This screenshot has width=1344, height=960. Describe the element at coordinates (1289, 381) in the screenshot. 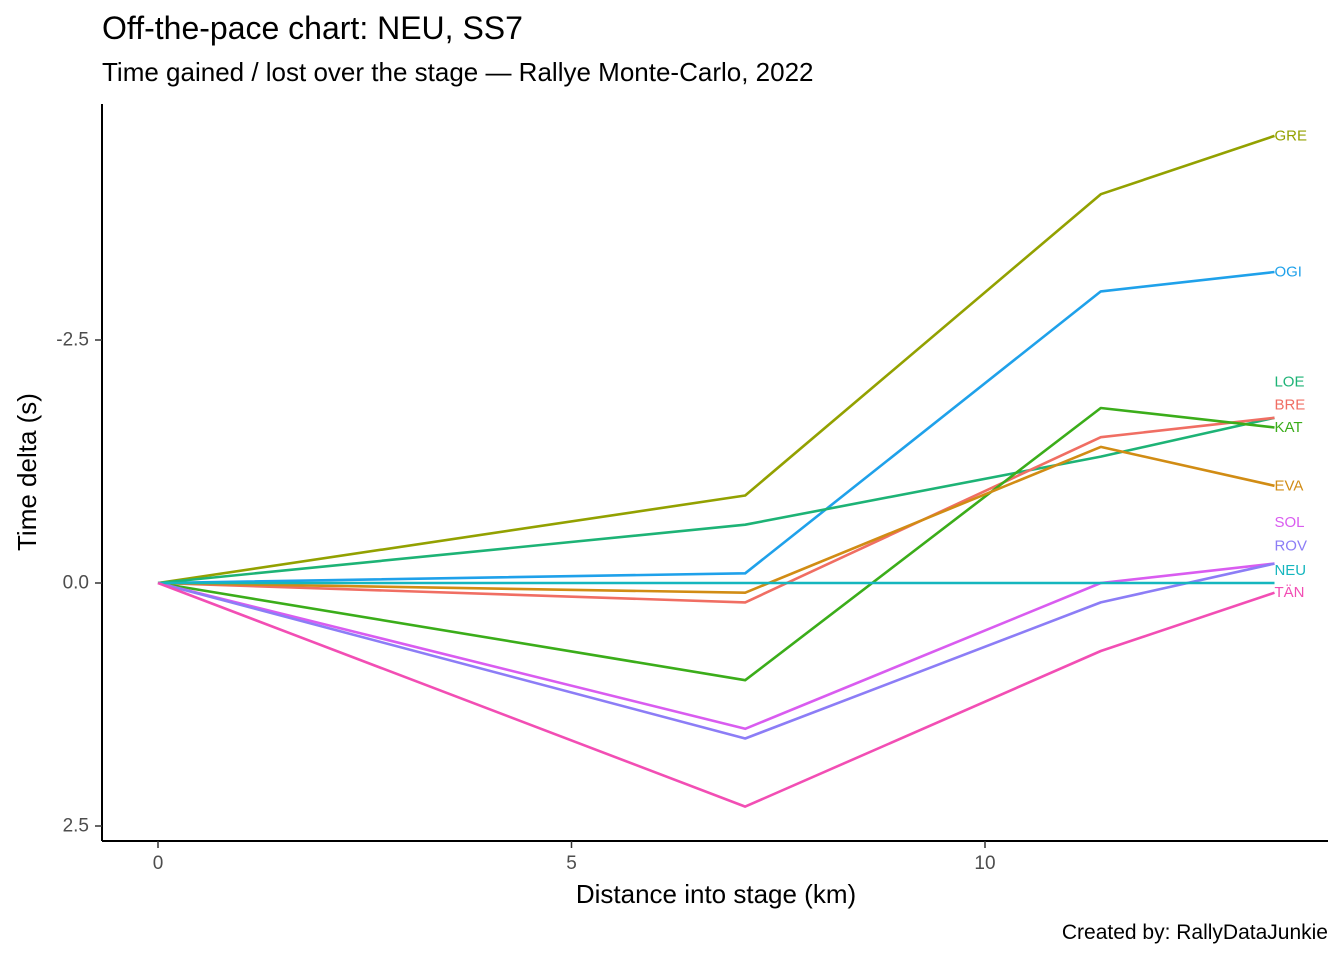

I see `series-end-label: LOE` at that location.